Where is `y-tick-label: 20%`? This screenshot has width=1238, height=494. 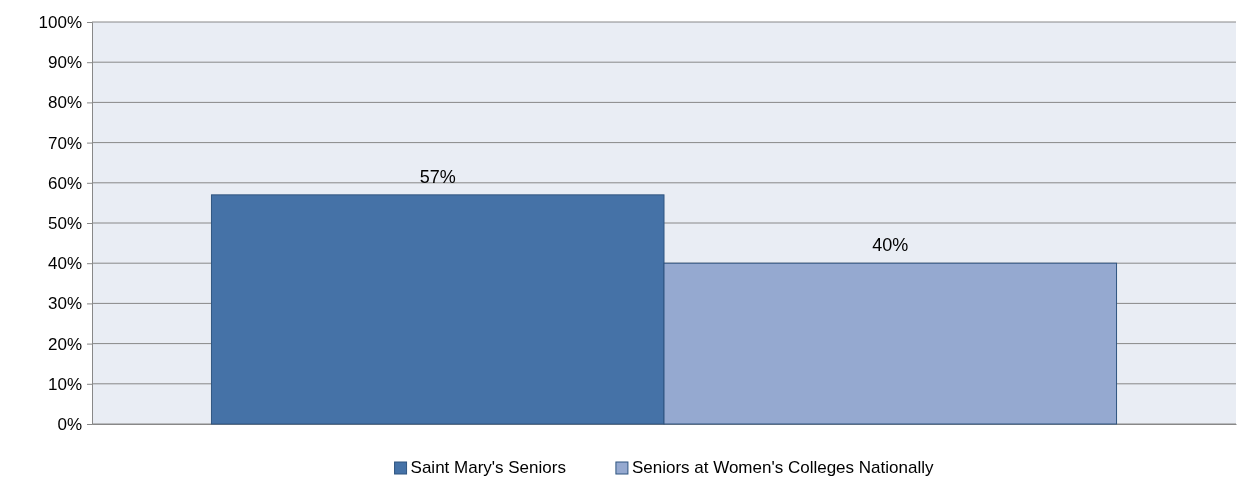
y-tick-label: 20% is located at coordinates (64, 344).